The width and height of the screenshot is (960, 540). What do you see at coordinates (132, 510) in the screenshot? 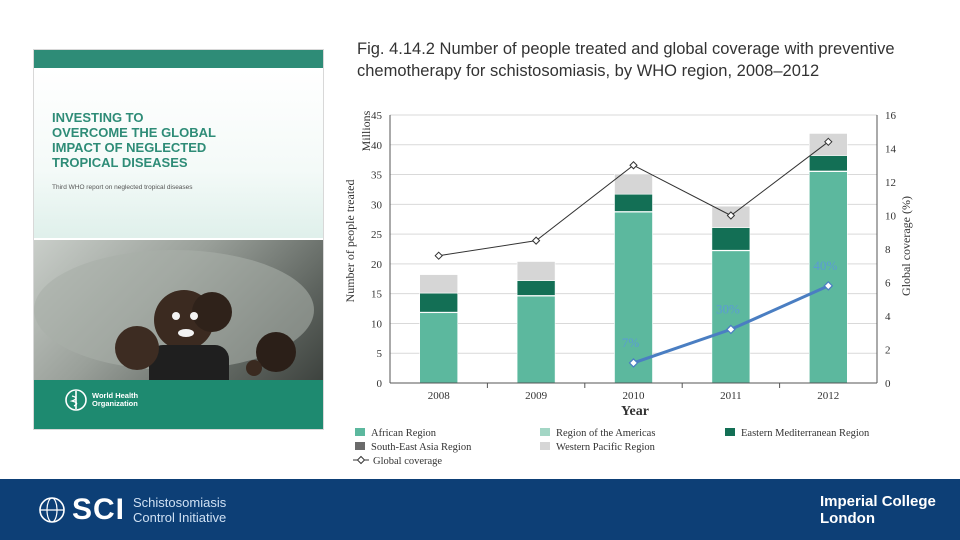
I see `sci-logo: SCI Schistosomiasis Control Initiative` at bounding box center [132, 510].